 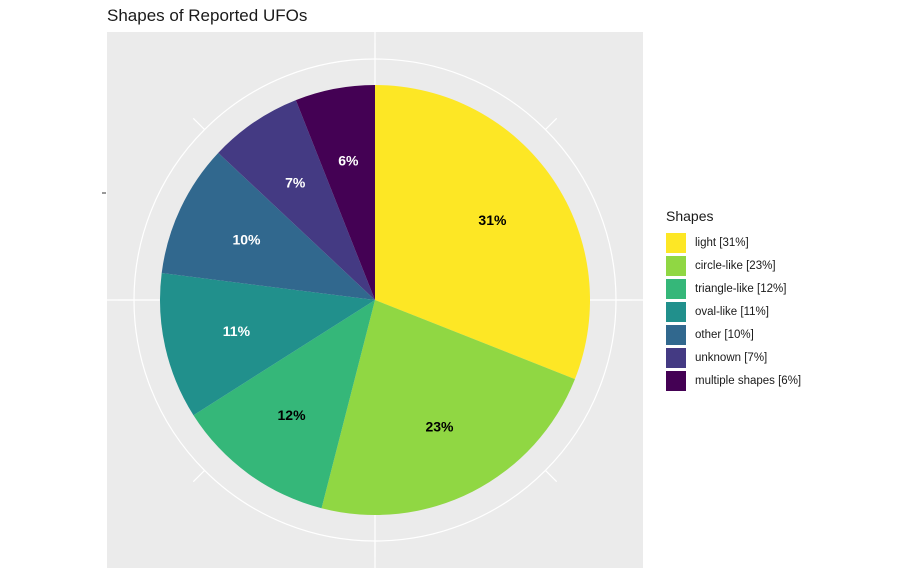 What do you see at coordinates (448, 407) in the screenshot?
I see `pie-slice-circle-like` at bounding box center [448, 407].